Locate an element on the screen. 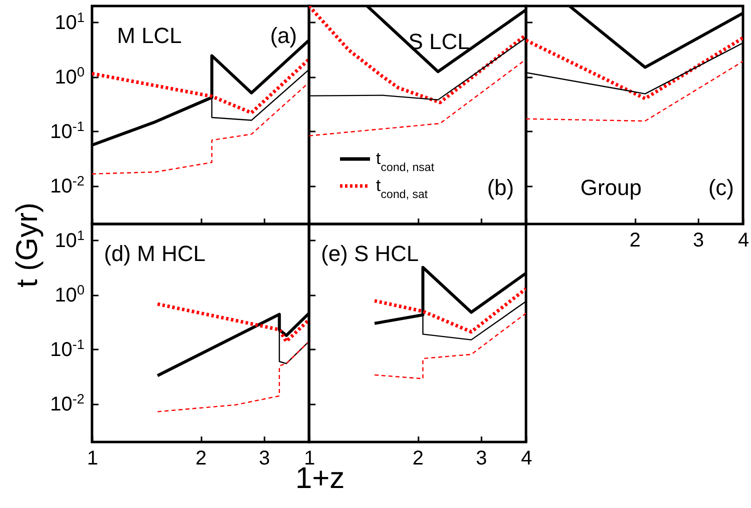 Image resolution: width=751 pixels, height=508 pixels. annotation: (d) M HCL is located at coordinates (155, 253).